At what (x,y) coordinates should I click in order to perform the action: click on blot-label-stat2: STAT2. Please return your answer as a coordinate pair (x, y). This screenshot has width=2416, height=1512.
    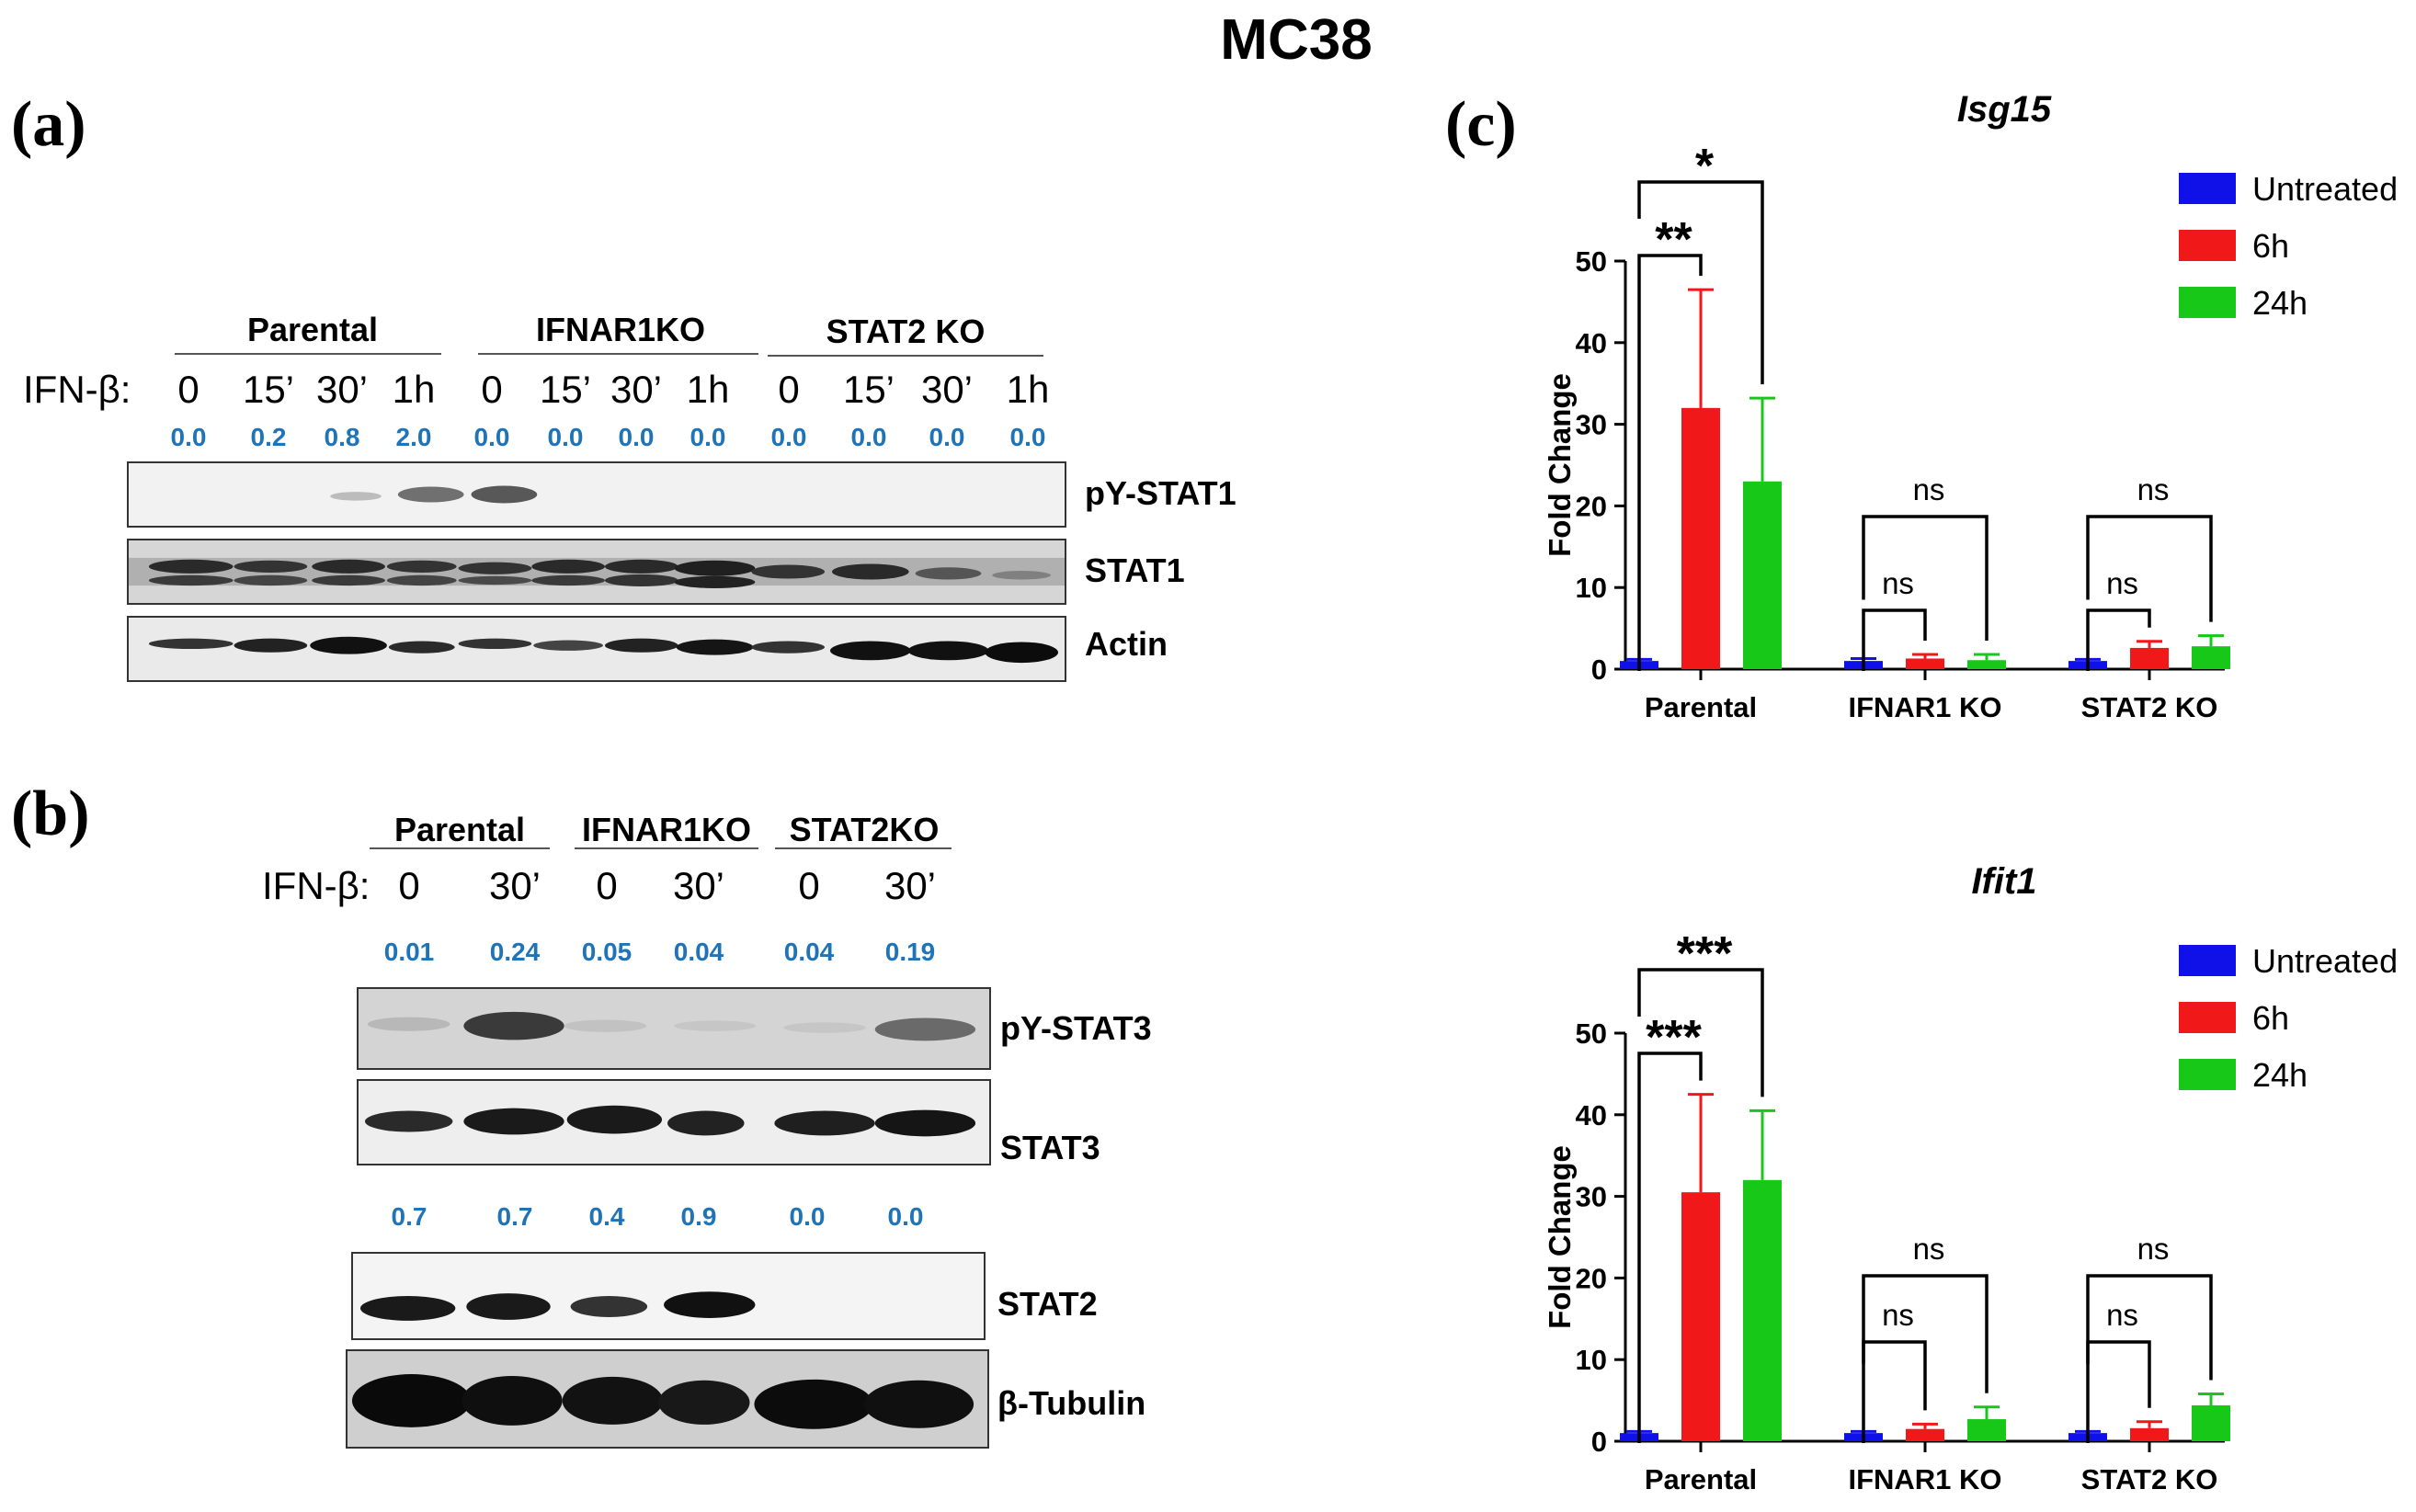
    Looking at the image, I should click on (1047, 1304).